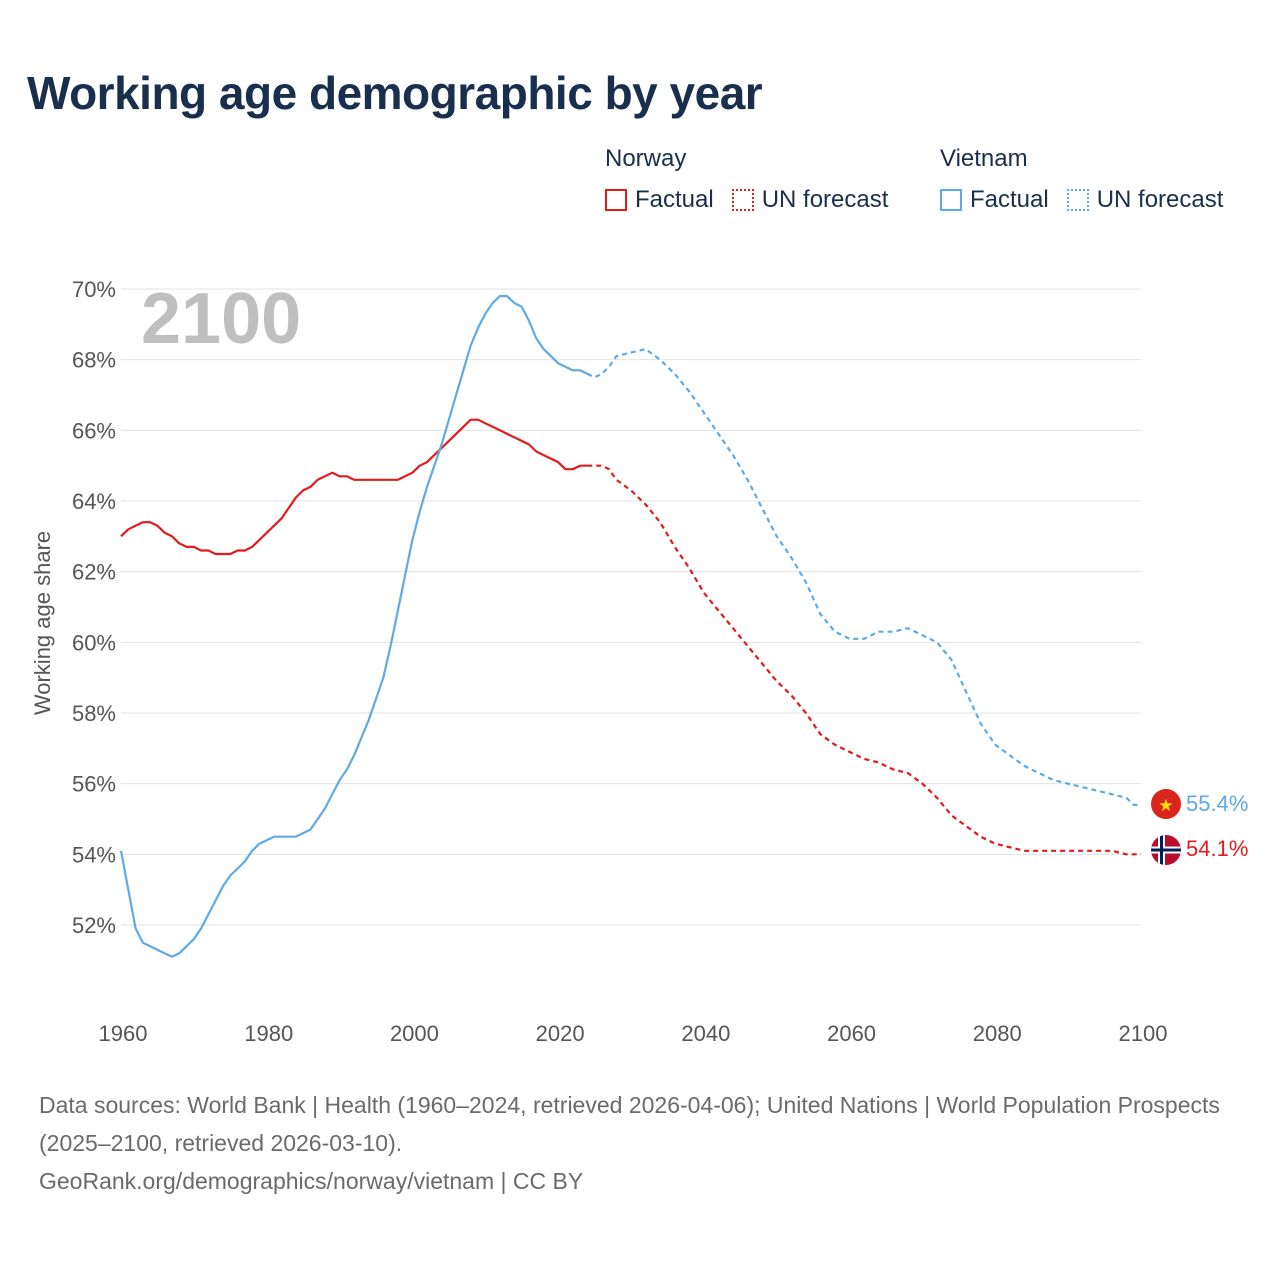  Describe the element at coordinates (1160, 199) in the screenshot. I see `legend-label-vietnam-forecast: UN forecast` at that location.